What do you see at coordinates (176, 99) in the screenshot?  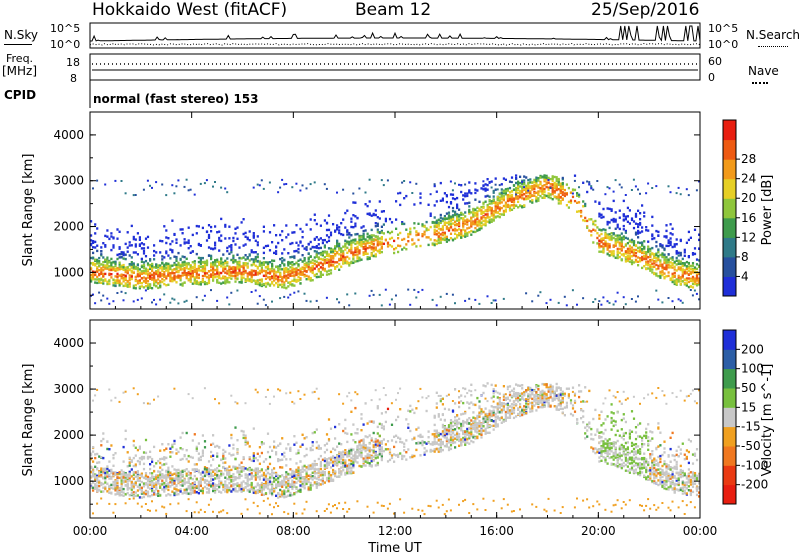 I see `cpid-value: normal (fast stereo) 153` at bounding box center [176, 99].